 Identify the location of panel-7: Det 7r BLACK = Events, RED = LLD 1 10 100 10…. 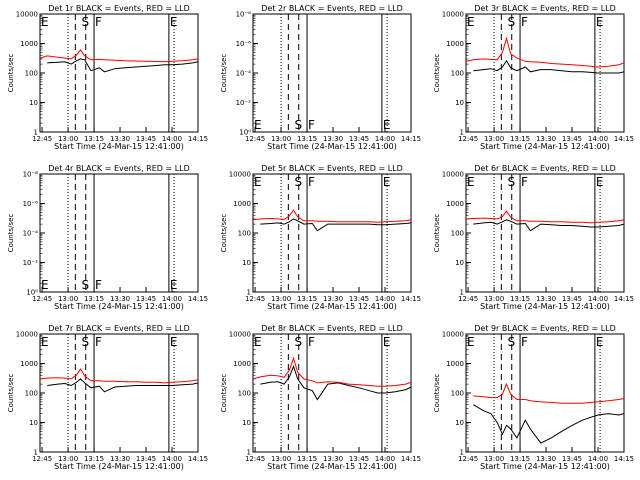
(107, 397).